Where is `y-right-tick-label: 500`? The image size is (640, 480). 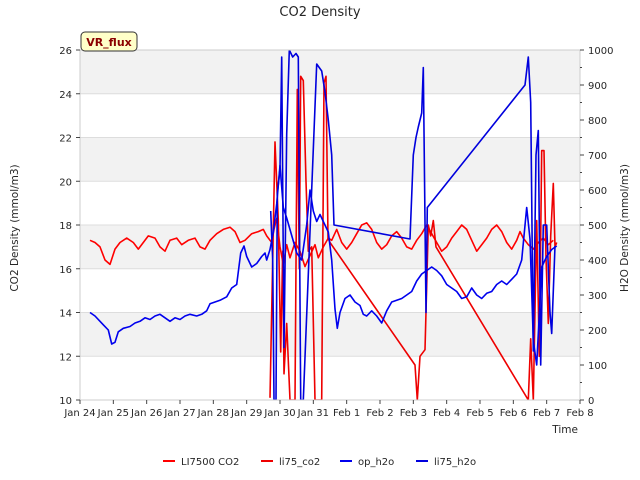
y-right-tick-label: 500 is located at coordinates (597, 226).